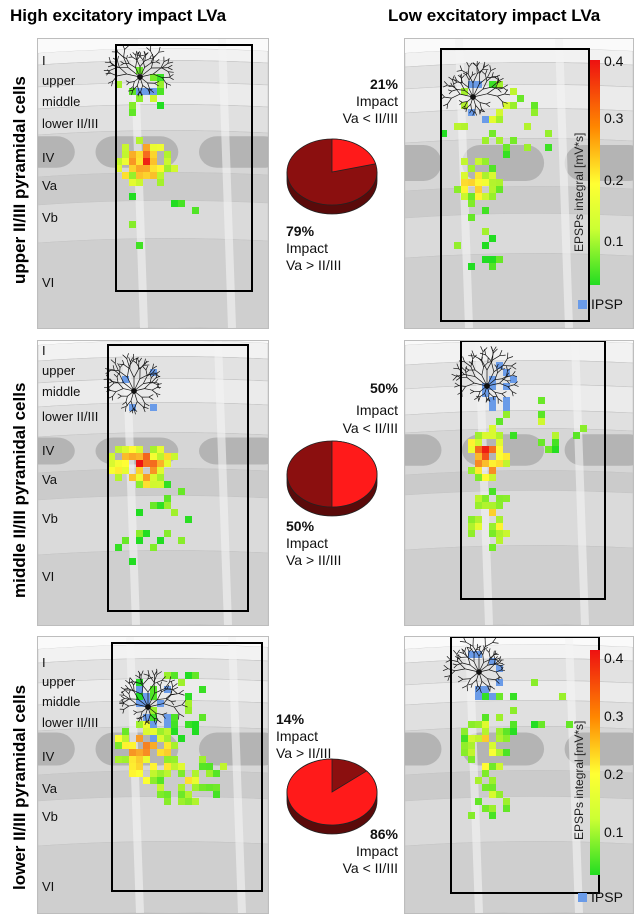 This screenshot has height=916, width=644. I want to click on vessel-streak, so click(474, 775).